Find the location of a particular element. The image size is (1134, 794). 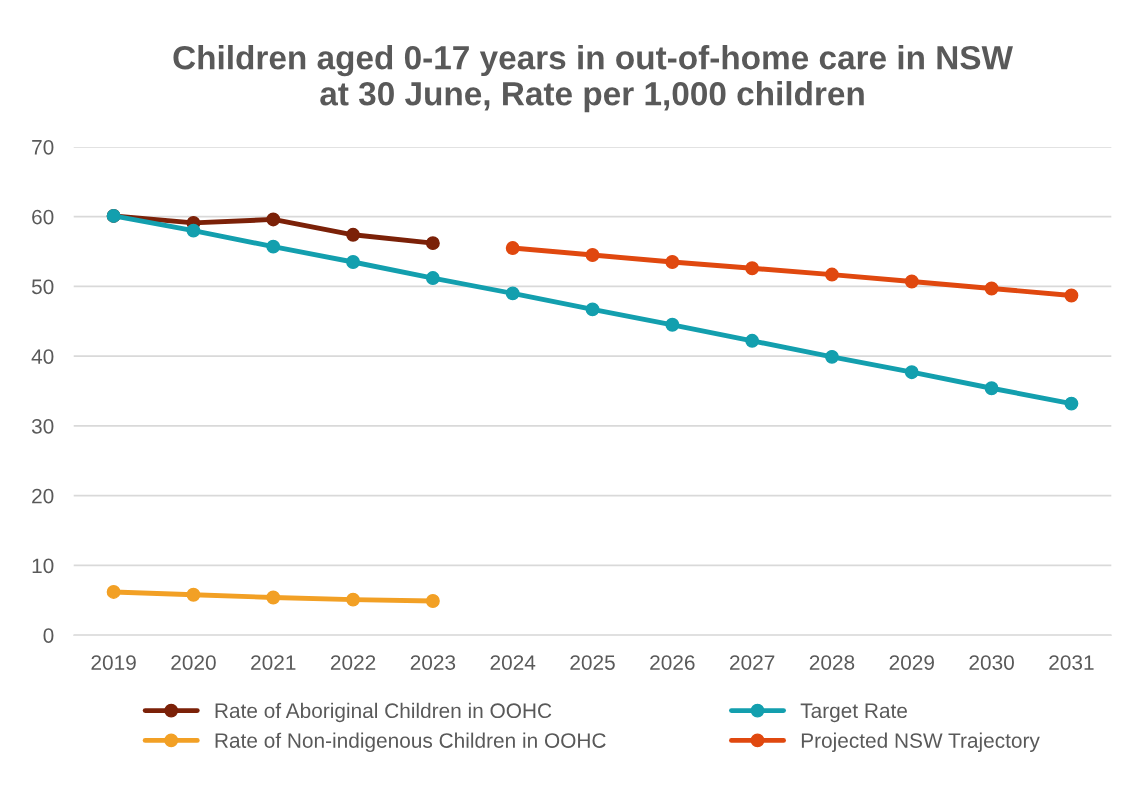

x-tick-label: 2020 is located at coordinates (193, 662).